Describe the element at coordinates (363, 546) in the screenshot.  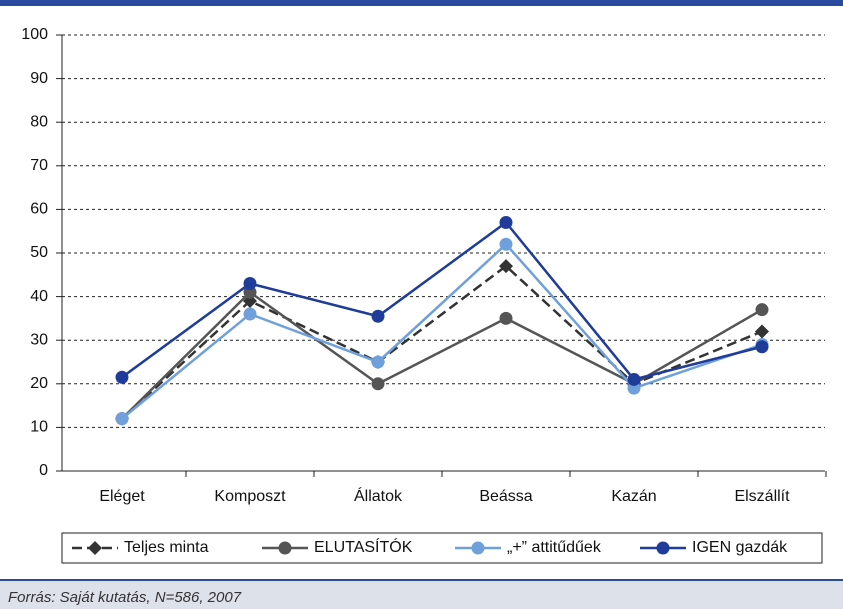
I see `legend-label: ELUTASÍTÓK` at that location.